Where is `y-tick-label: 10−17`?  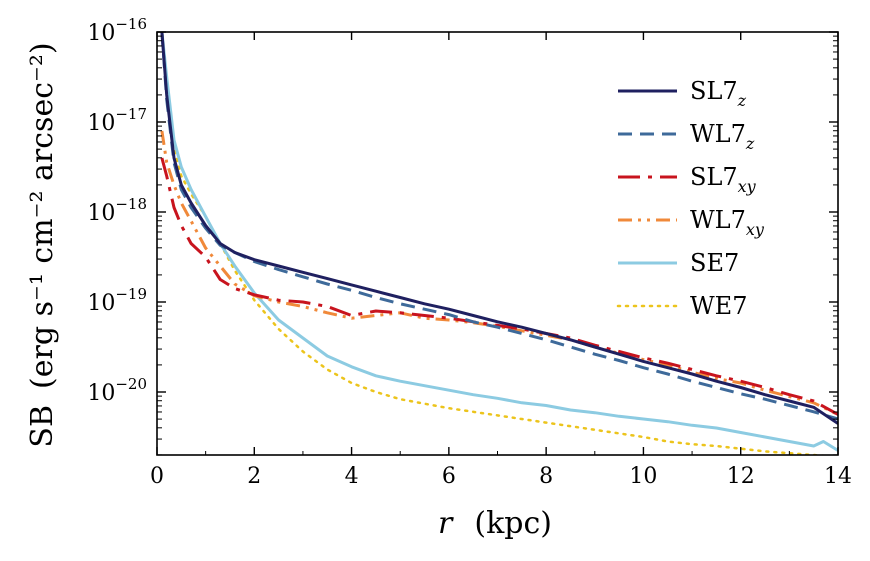
y-tick-label: 10−17 is located at coordinates (117, 120).